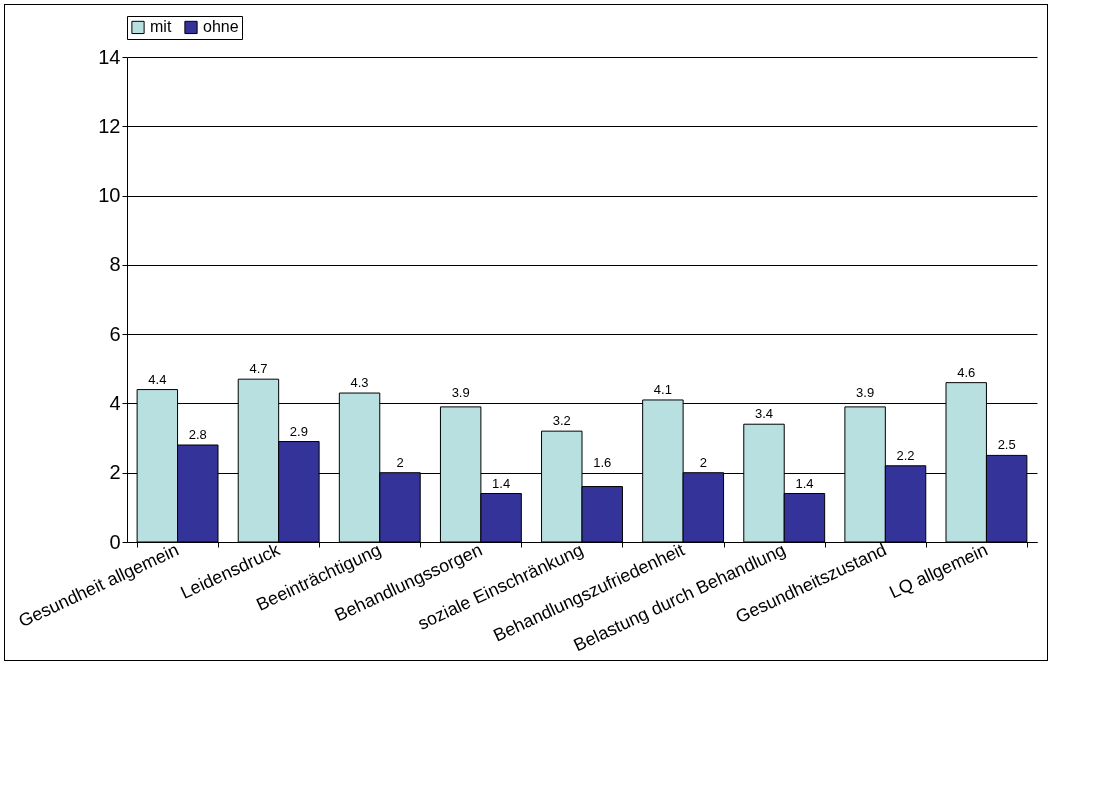 The image size is (1113, 794). I want to click on data-label: 2.9, so click(298, 431).